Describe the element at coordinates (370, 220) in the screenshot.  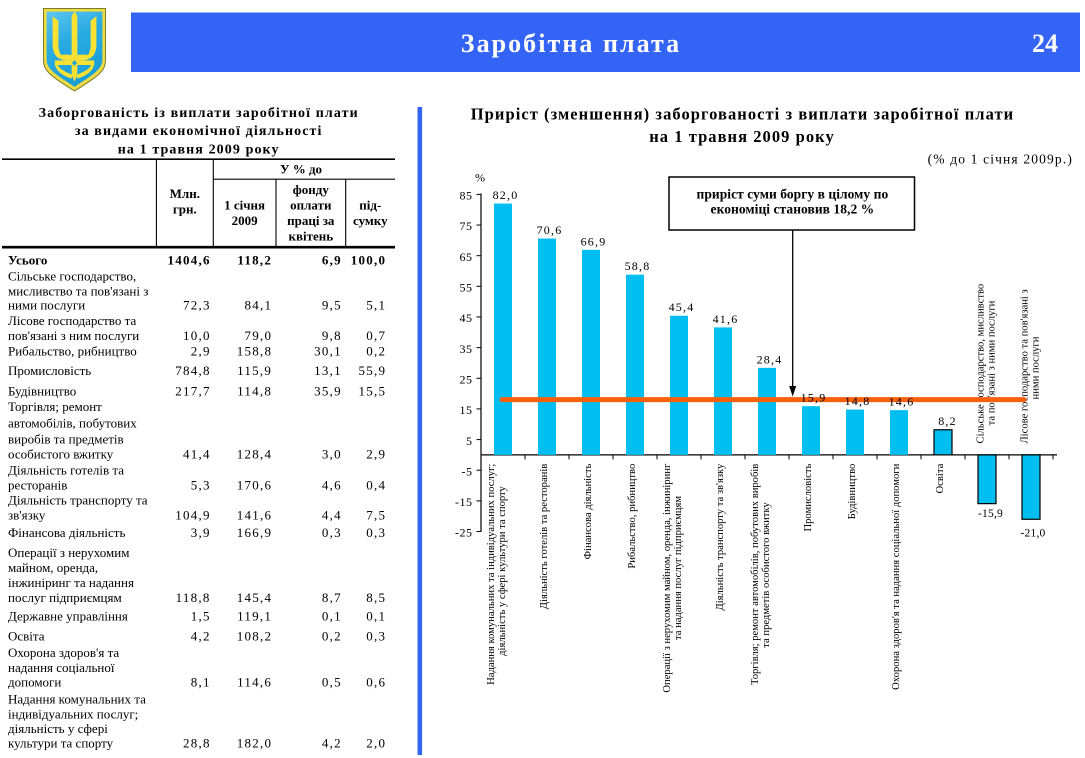
I see `svg-text: сумку` at that location.